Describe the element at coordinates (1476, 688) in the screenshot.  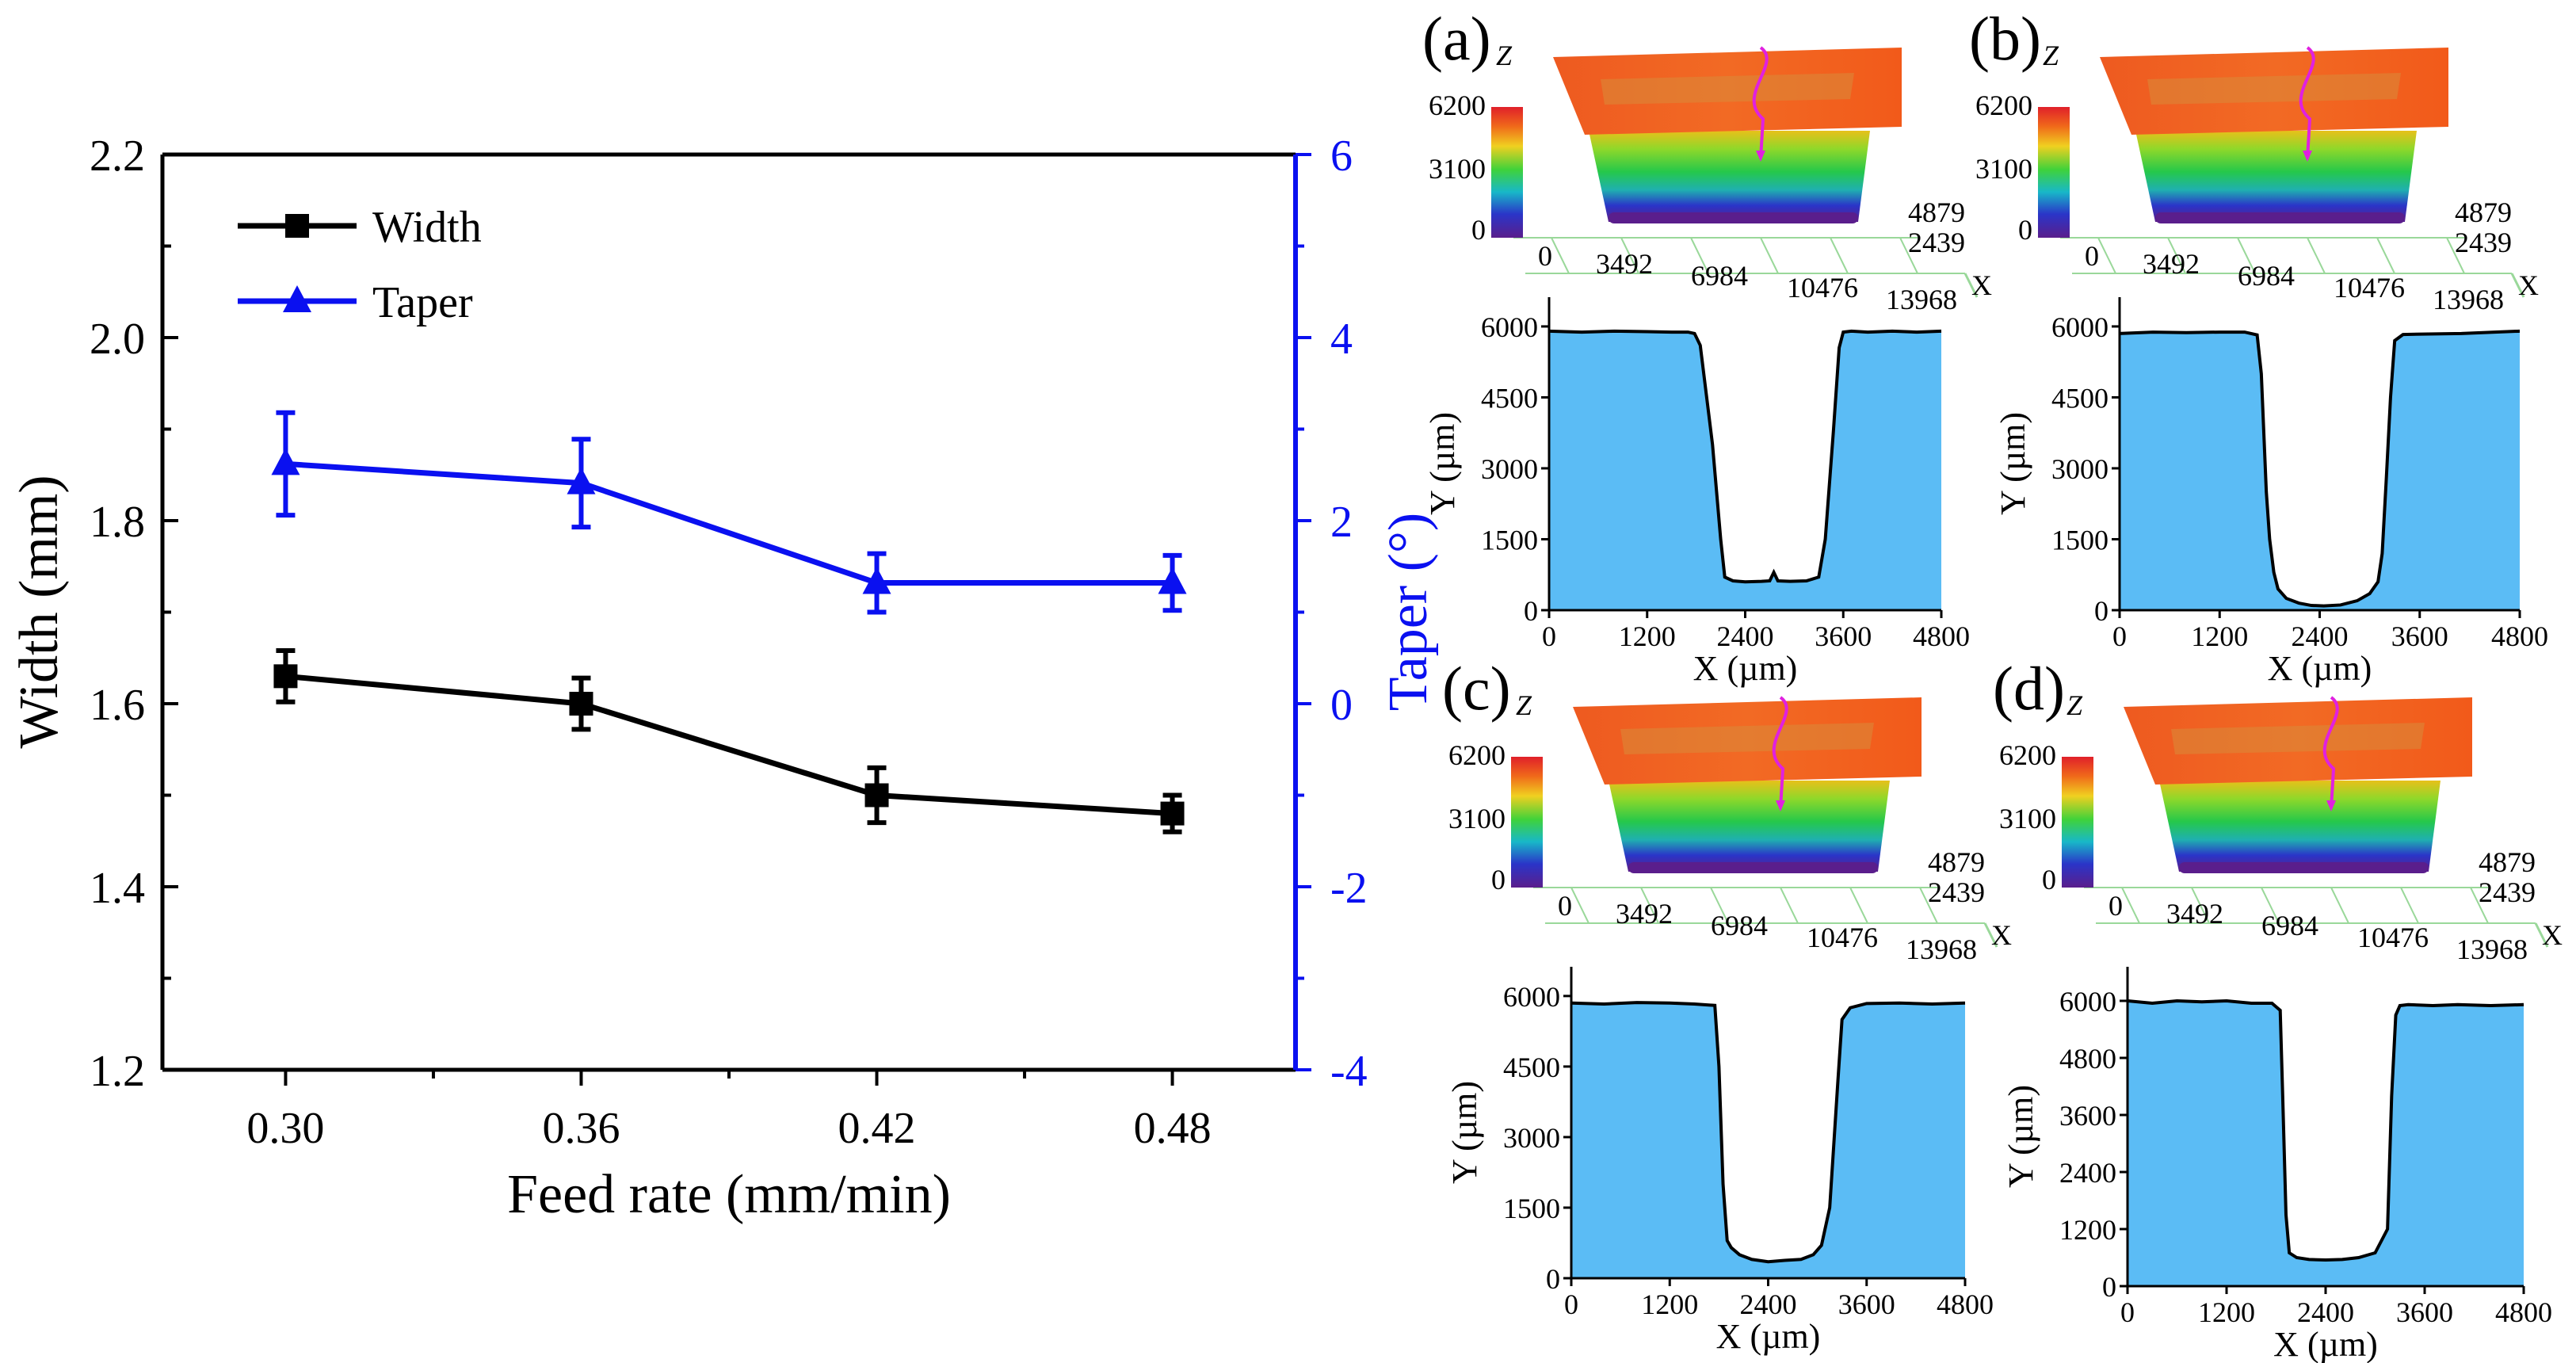
I see `panel-label: (c)` at that location.